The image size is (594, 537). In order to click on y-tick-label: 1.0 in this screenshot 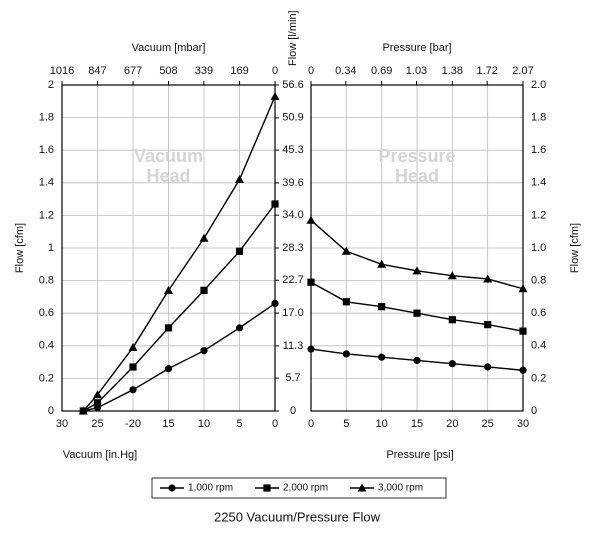, I will do `click(538, 248)`.